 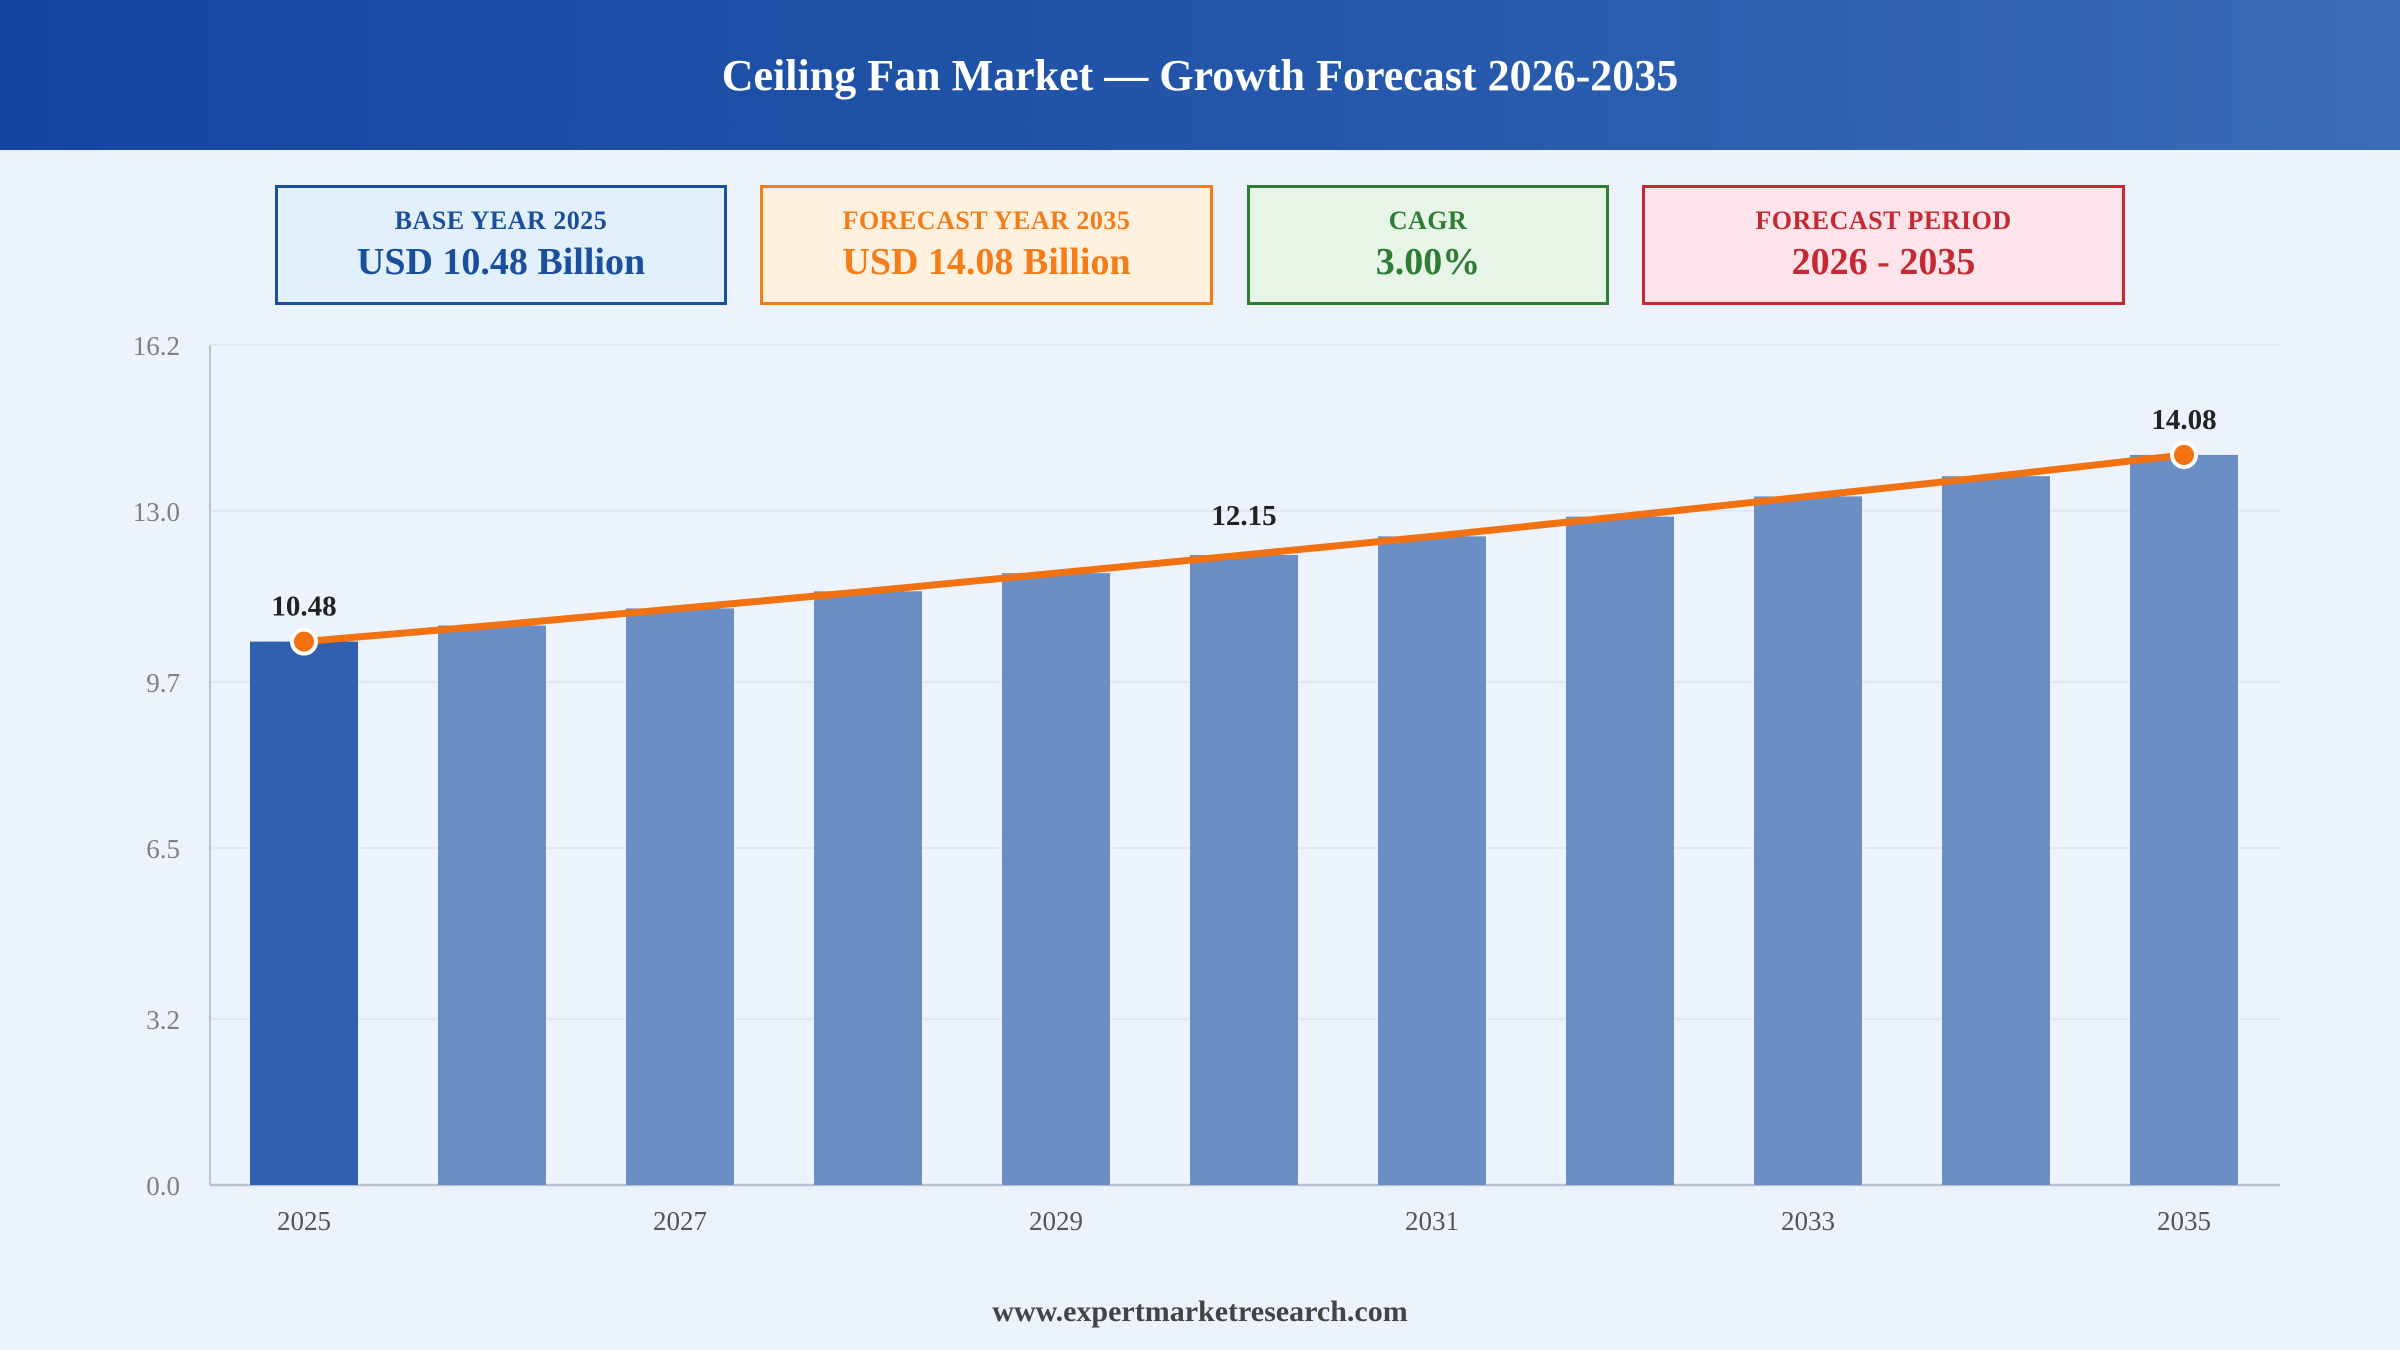 I want to click on kpi-forecast-period-label: FORECAST PERIOD, so click(x=1883, y=220).